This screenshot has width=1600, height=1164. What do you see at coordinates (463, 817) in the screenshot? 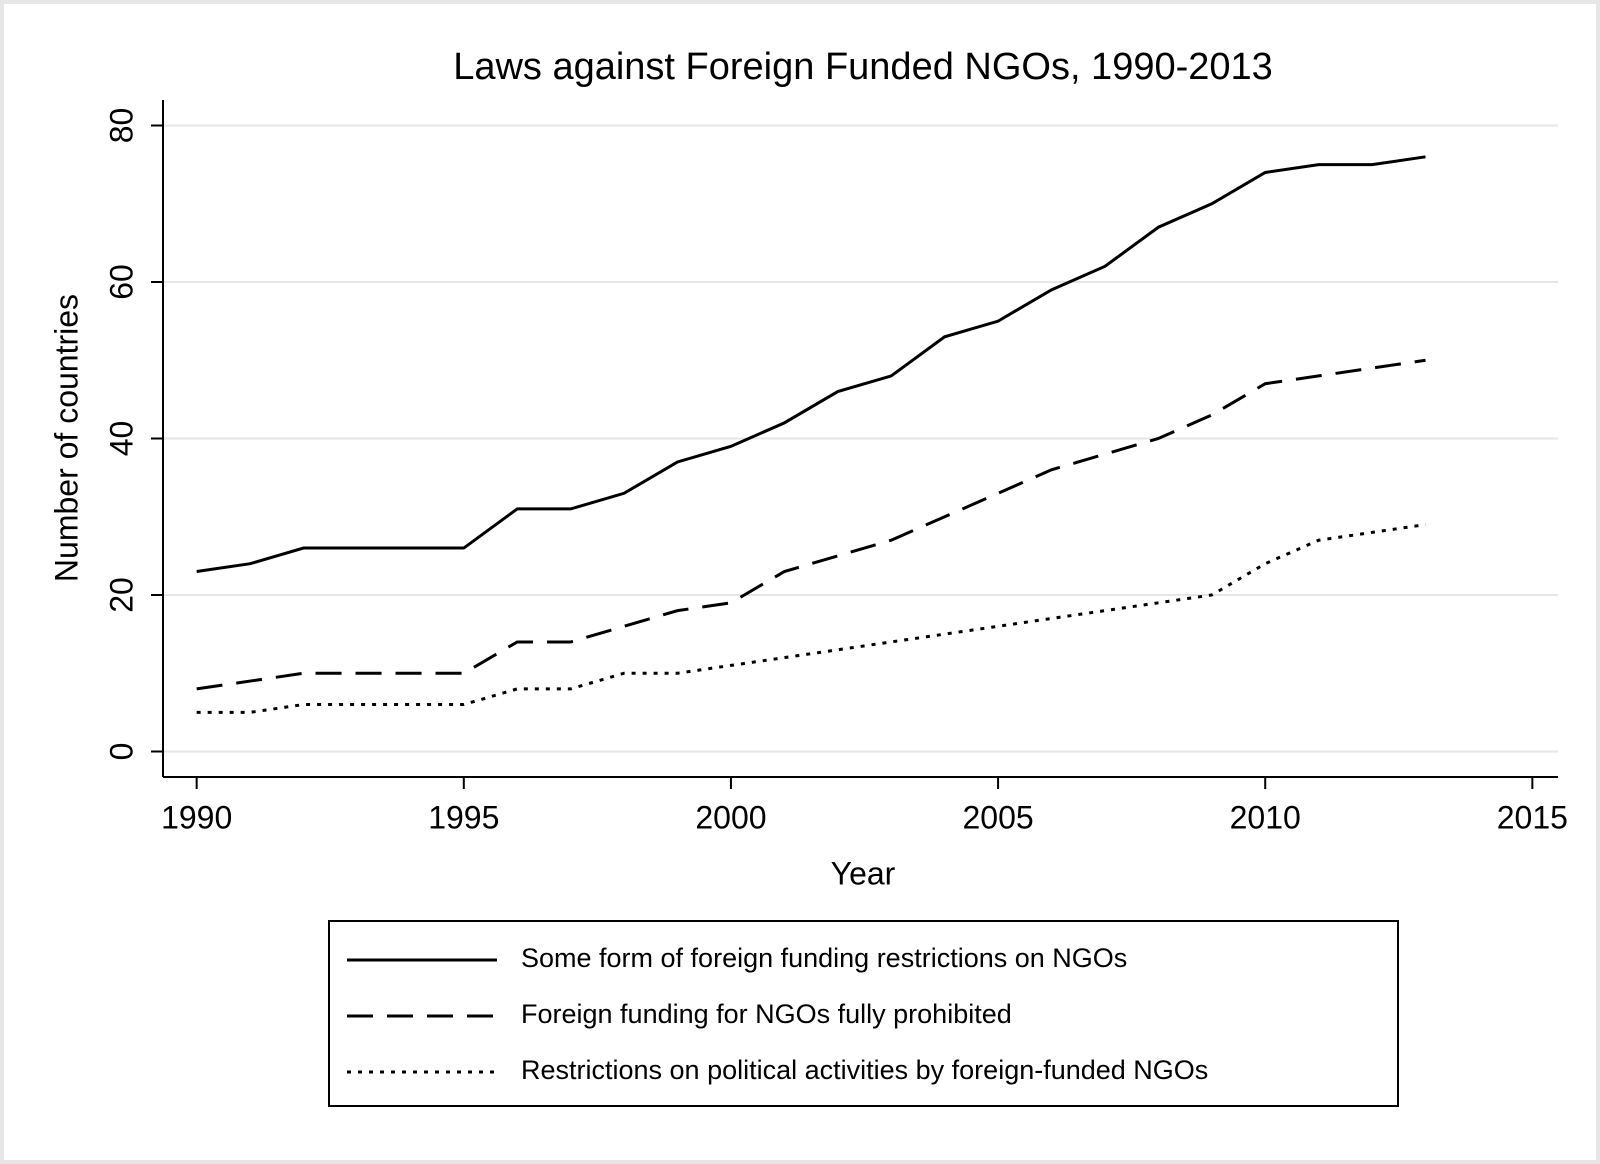
I see `x-tick-label: 1995` at bounding box center [463, 817].